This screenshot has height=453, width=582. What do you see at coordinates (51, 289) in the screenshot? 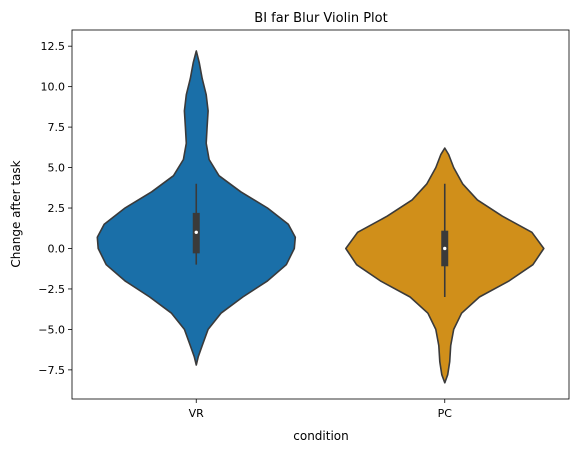
I see `y-tick-label: −2.5` at bounding box center [51, 289].